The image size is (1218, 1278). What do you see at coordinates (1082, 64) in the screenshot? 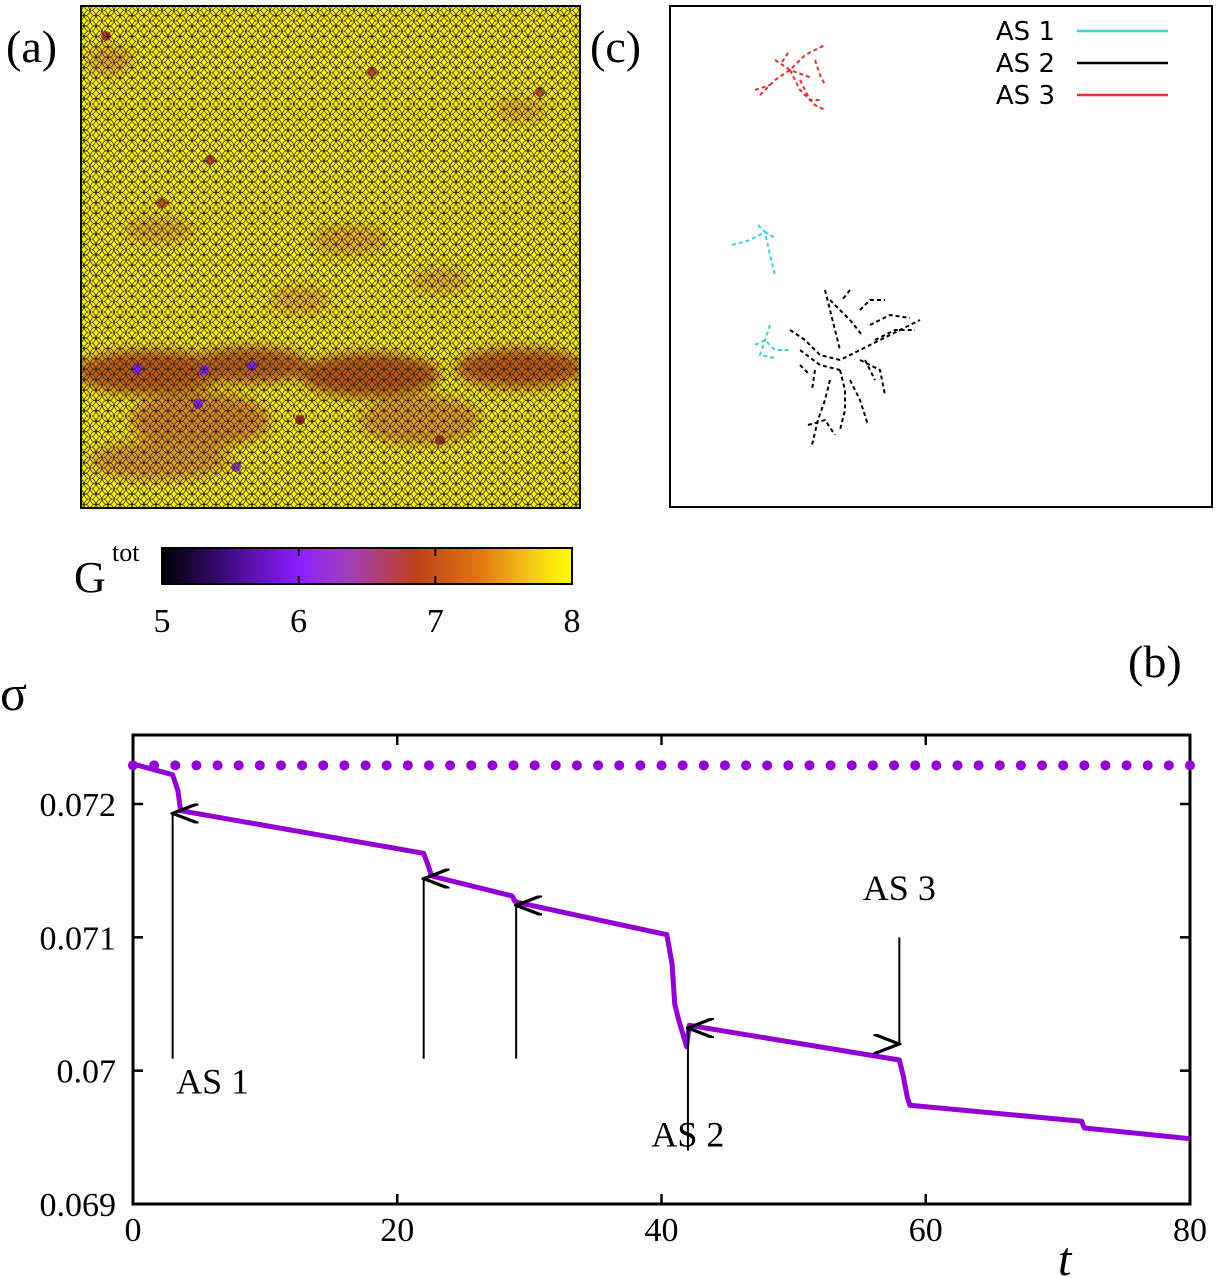
I see `legend: AS 1AS 2AS 3` at bounding box center [1082, 64].